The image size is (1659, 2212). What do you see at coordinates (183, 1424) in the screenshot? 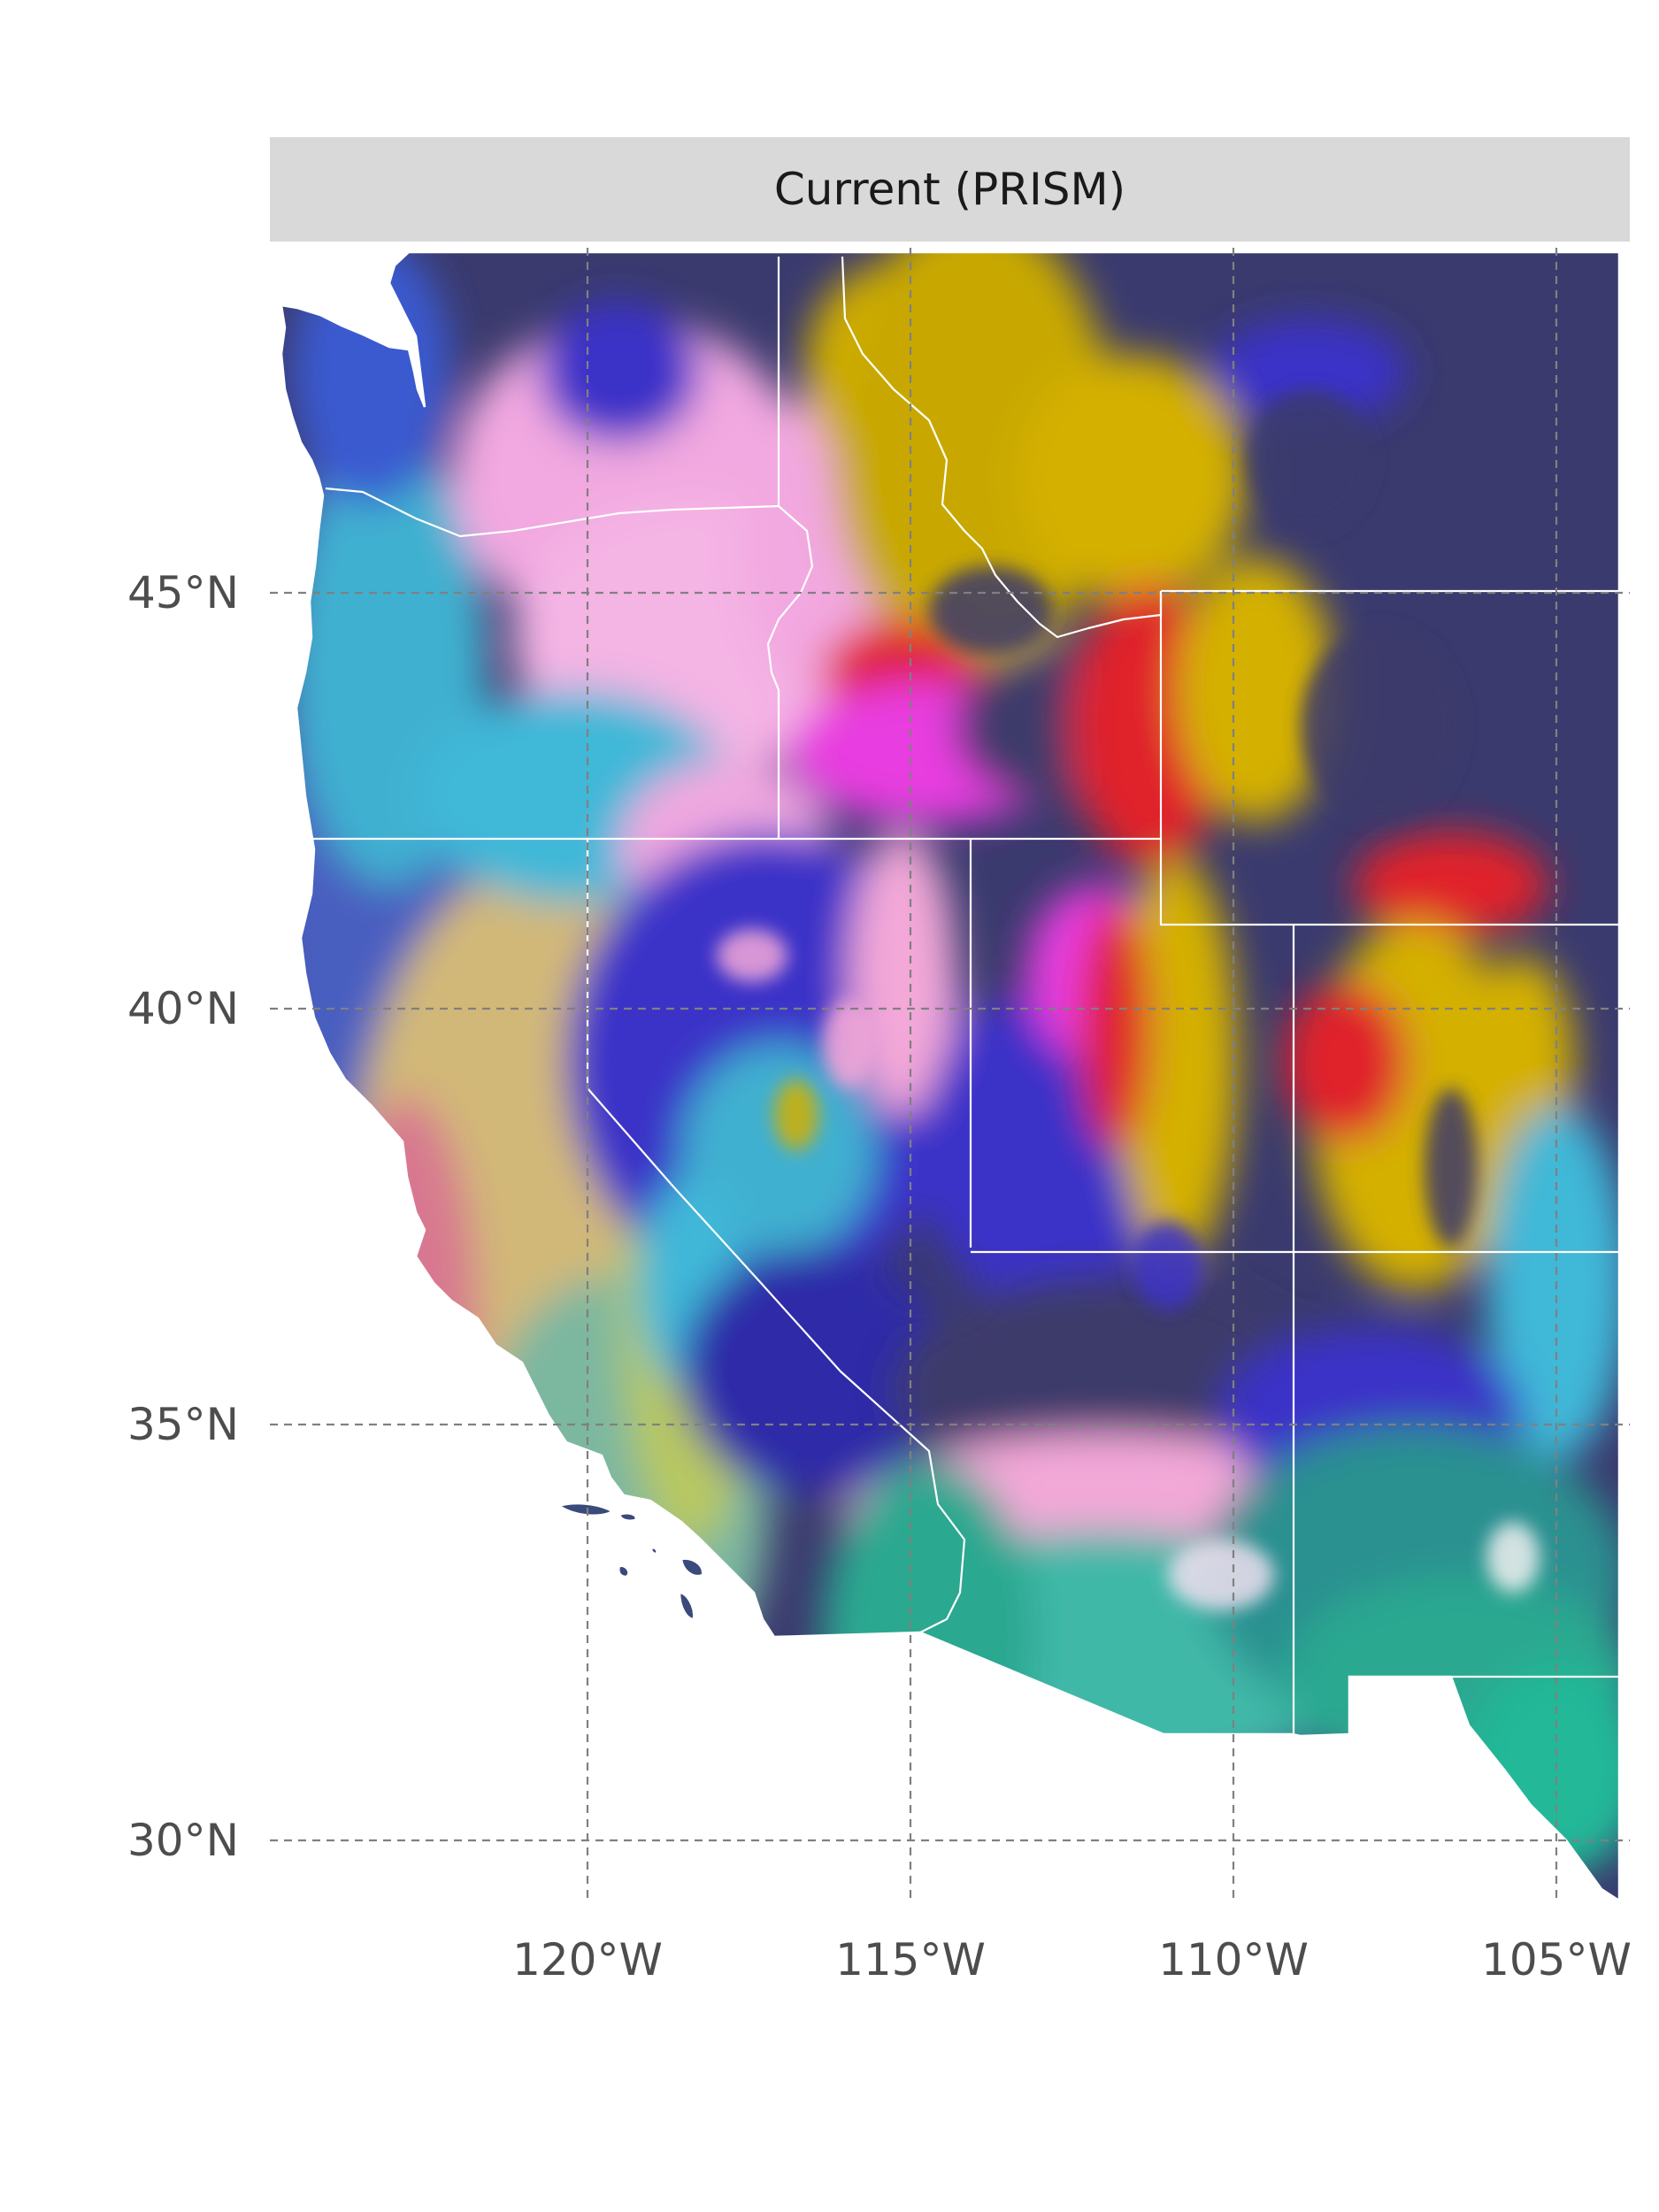
I see `lat-tick-label: 35°N` at bounding box center [183, 1424].